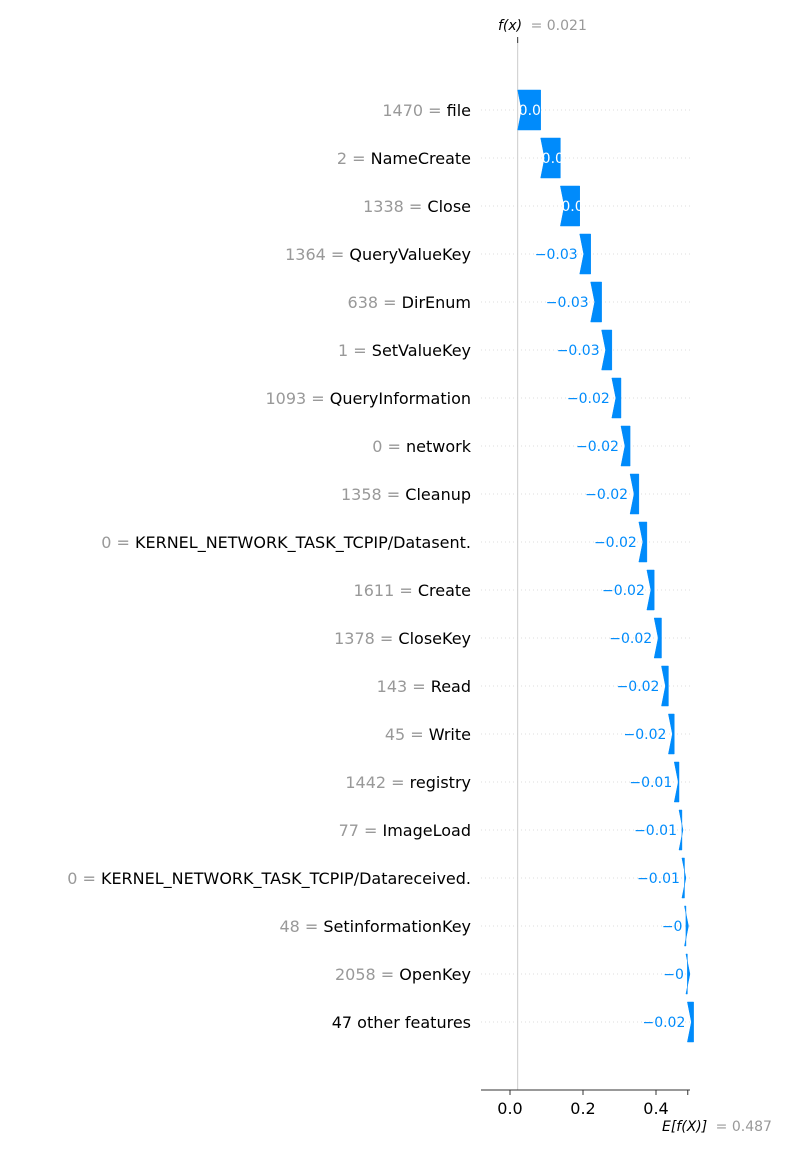  Describe the element at coordinates (386, 590) in the screenshot. I see `feature-value: 1611 =` at that location.